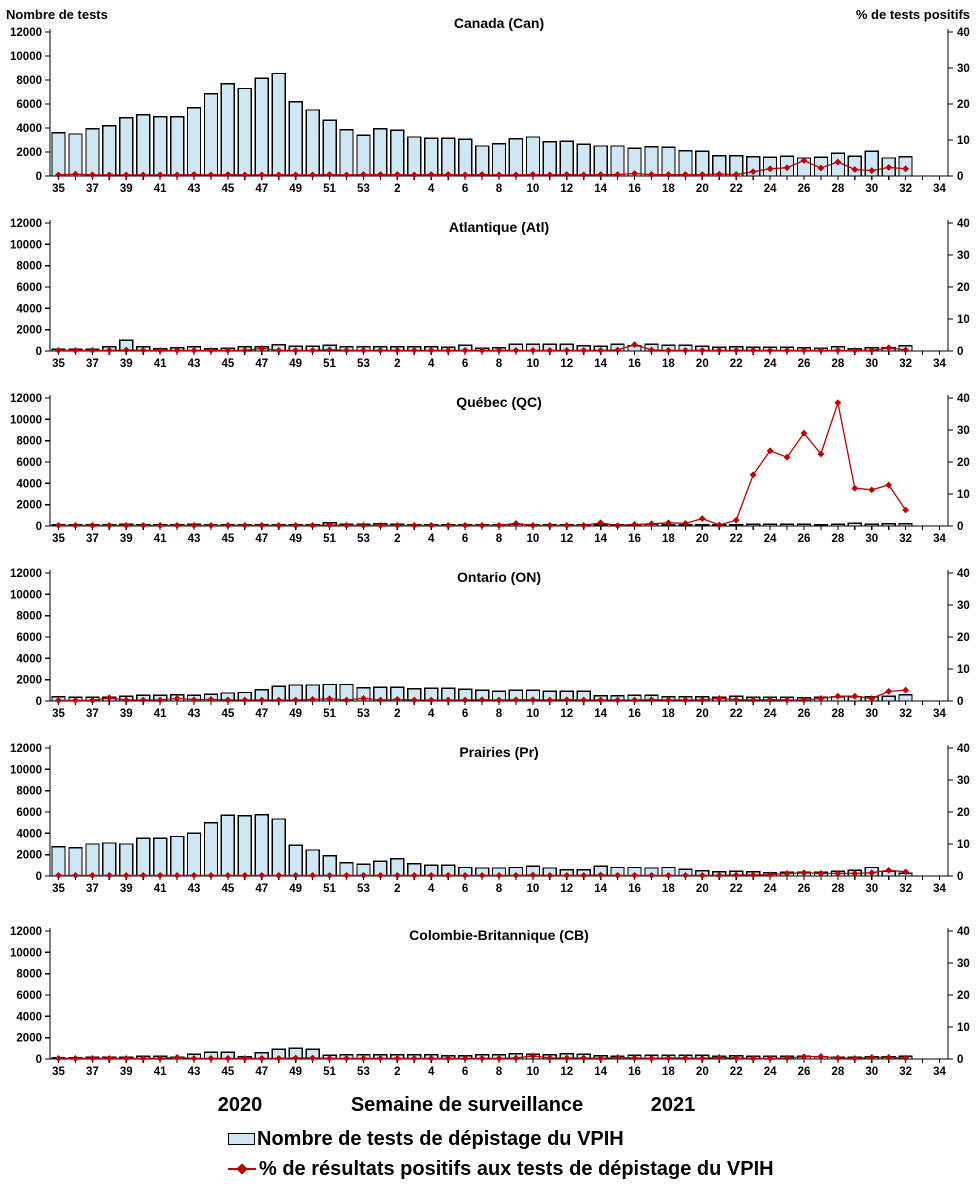 This screenshot has width=976, height=1184. Describe the element at coordinates (837, 364) in the screenshot. I see `x-tick-label: 28` at that location.